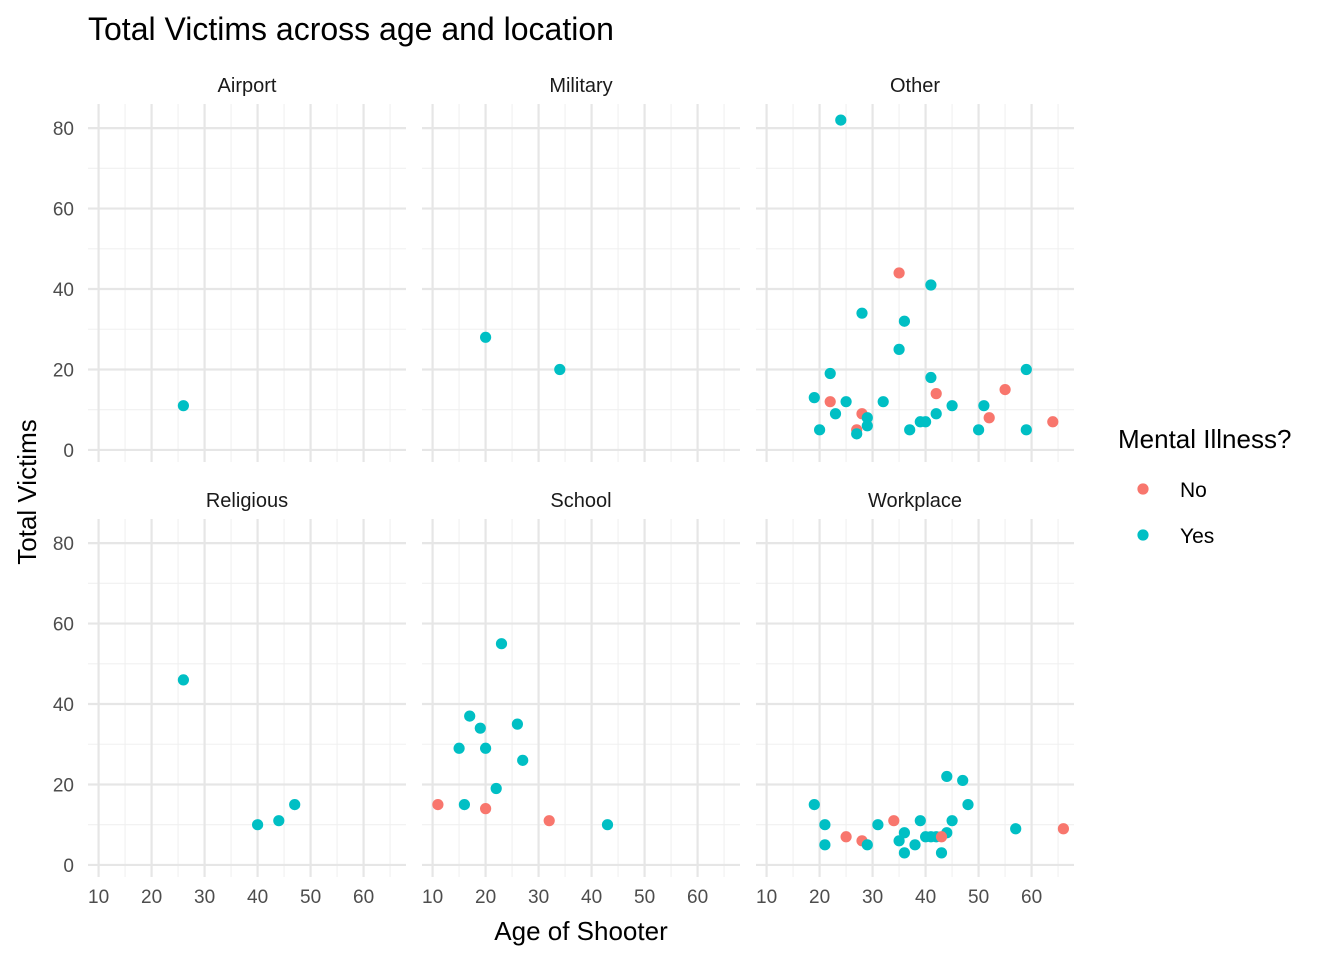  Describe the element at coordinates (27, 491) in the screenshot. I see `y-axis-label: Total Victims` at that location.